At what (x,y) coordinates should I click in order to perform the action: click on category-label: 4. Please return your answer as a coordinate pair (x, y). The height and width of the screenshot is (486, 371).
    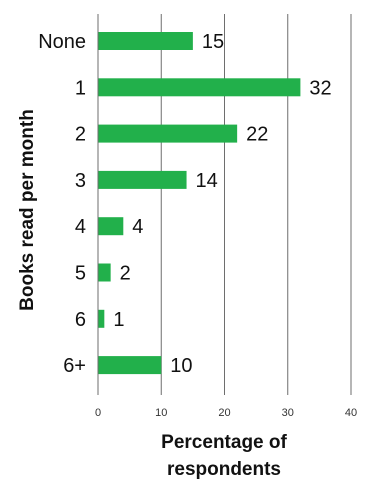
    Looking at the image, I should click on (80, 227).